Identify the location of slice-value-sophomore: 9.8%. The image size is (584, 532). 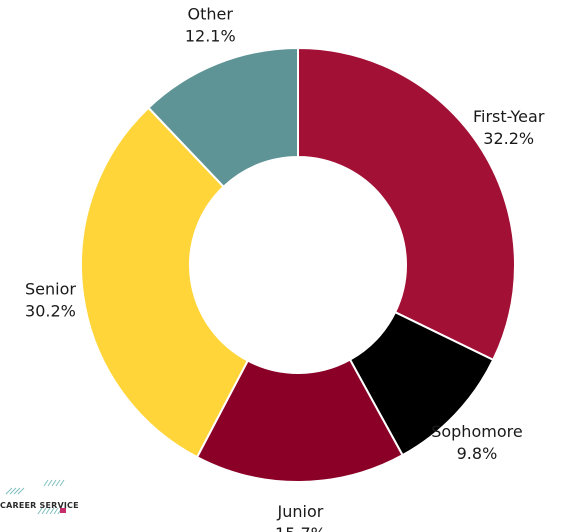
(477, 453).